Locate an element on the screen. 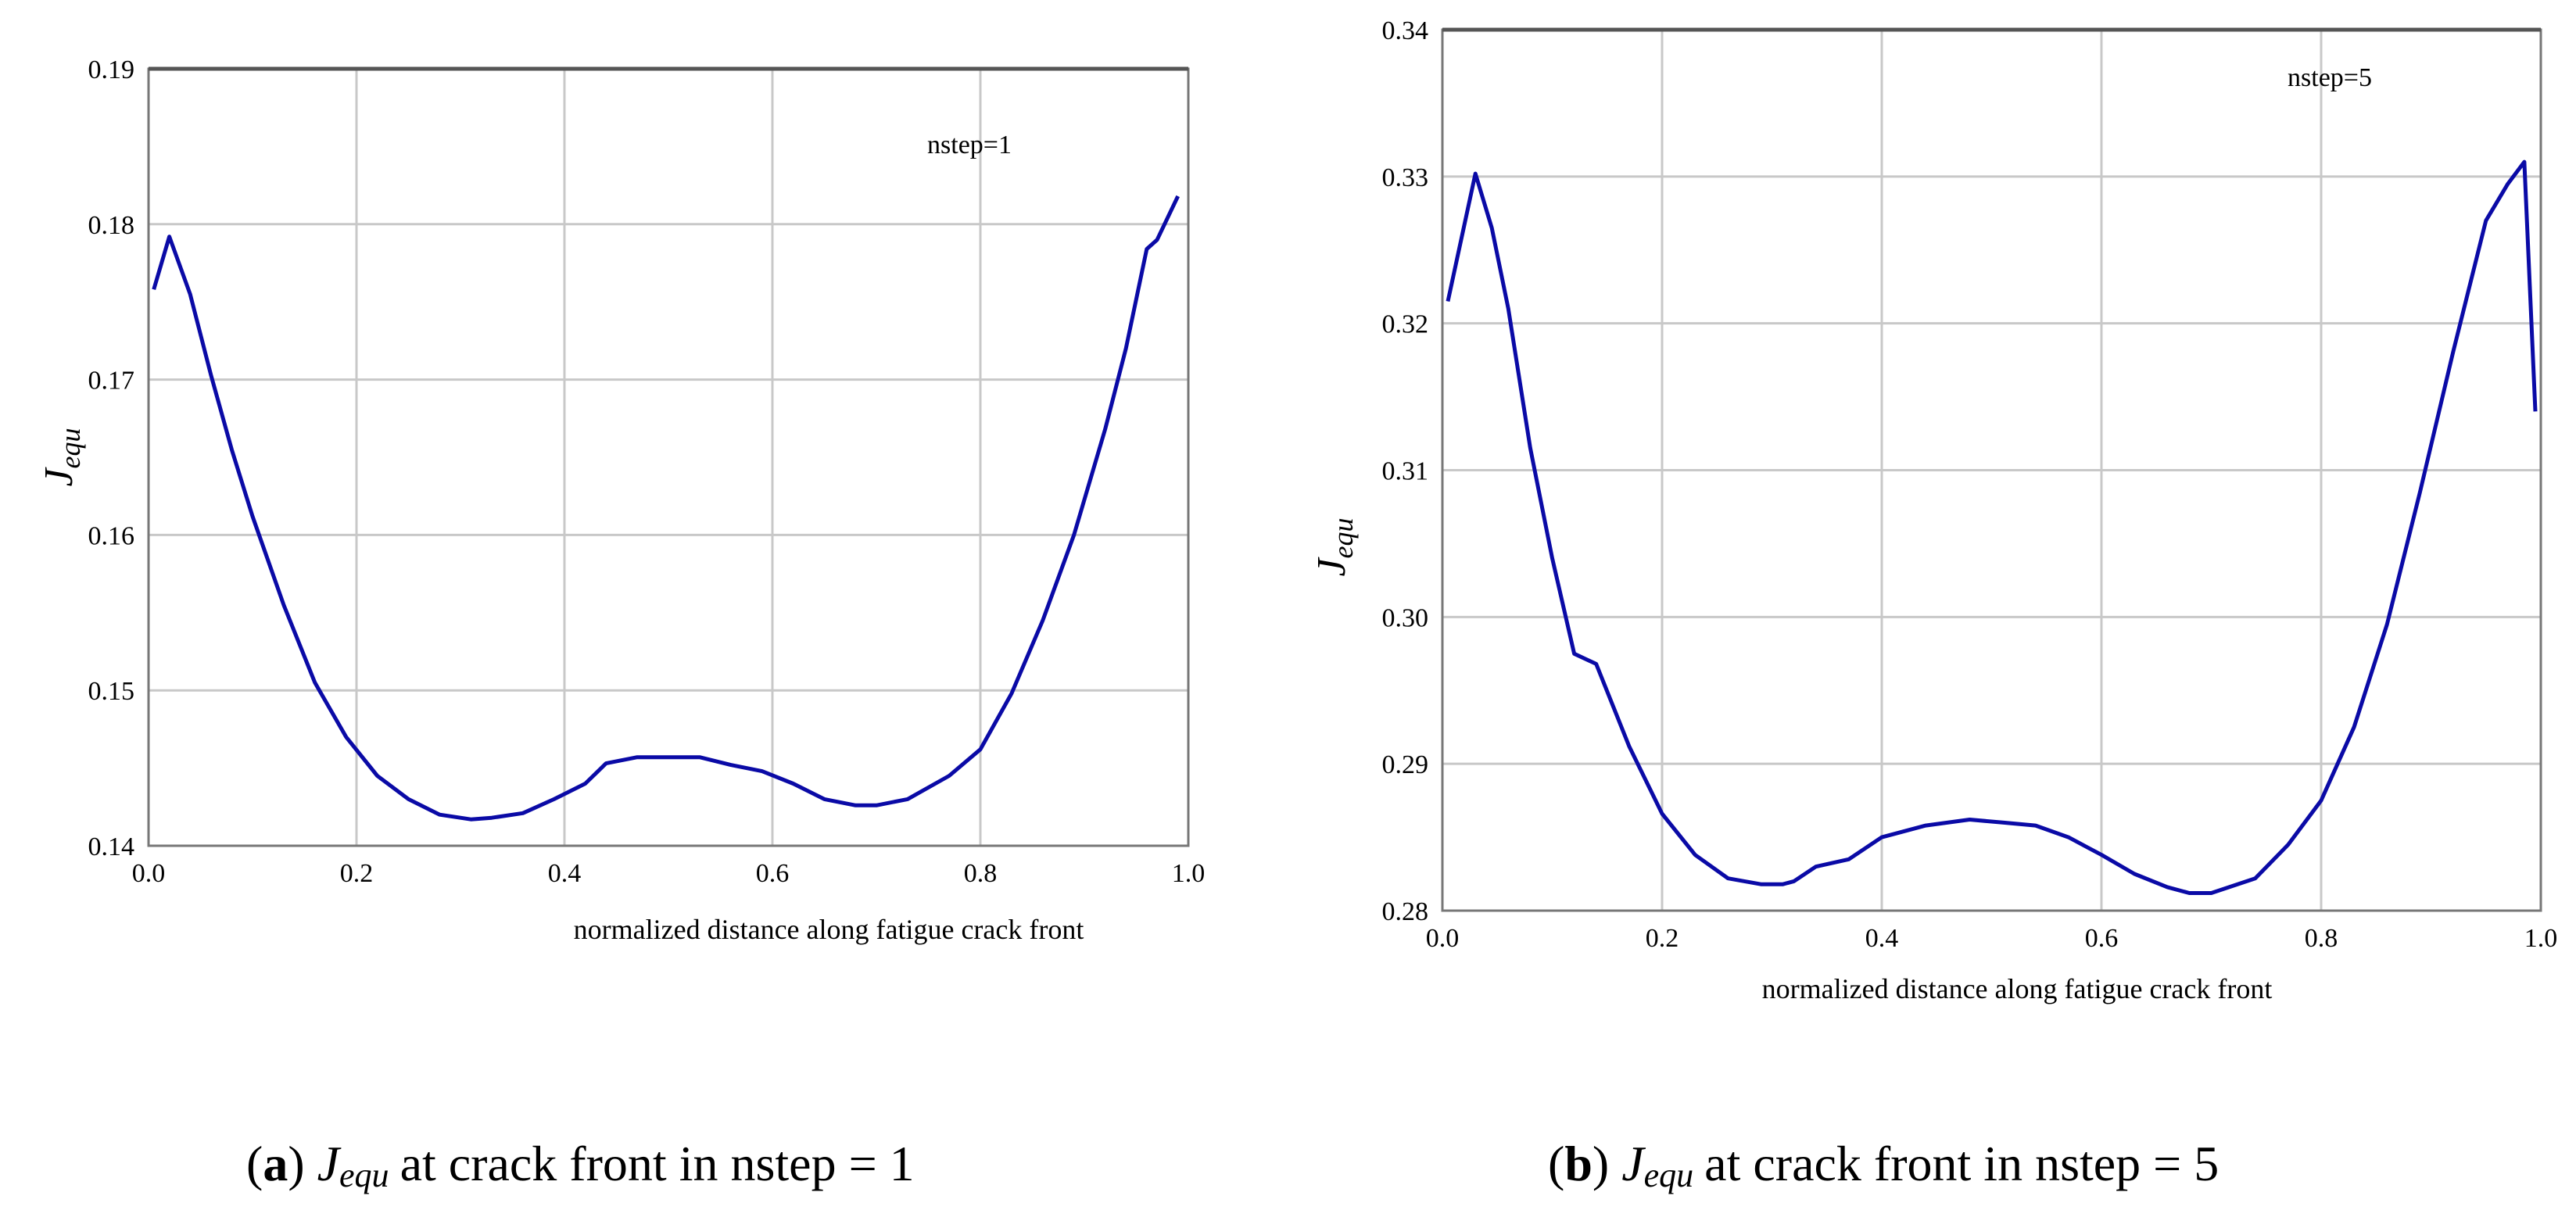 This screenshot has height=1228, width=2576. y-tick-label: 0.15 is located at coordinates (111, 691).